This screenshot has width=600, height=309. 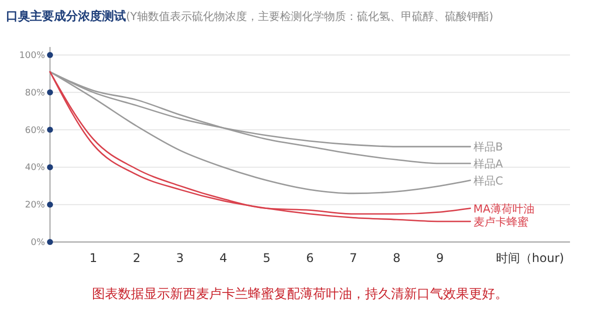 What do you see at coordinates (35, 131) in the screenshot?
I see `y-tick-label: 60%` at bounding box center [35, 131].